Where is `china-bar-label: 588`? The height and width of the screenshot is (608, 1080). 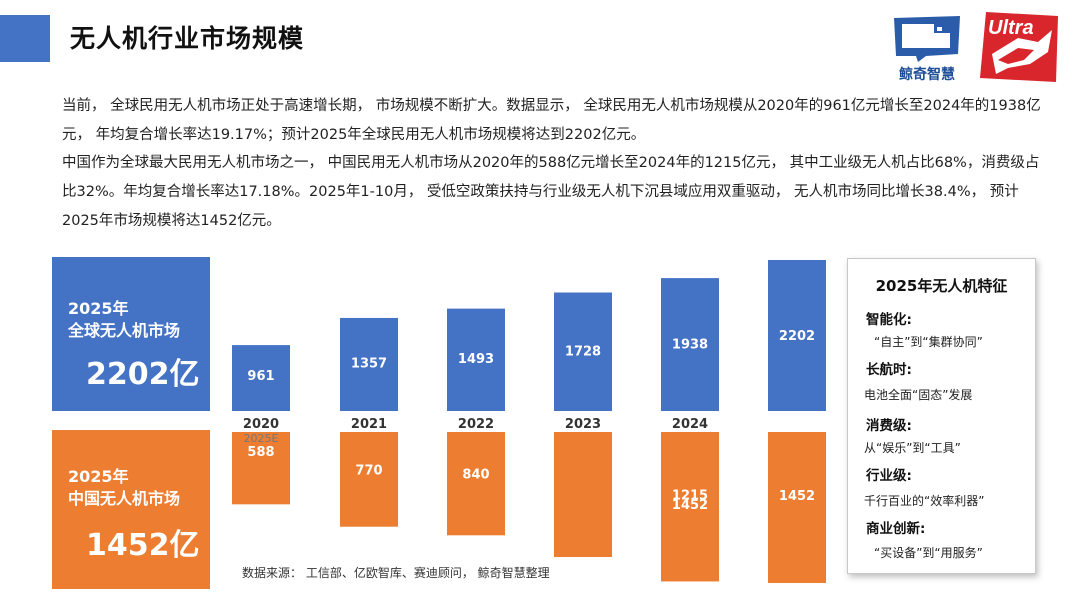
china-bar-label: 588 is located at coordinates (260, 452).